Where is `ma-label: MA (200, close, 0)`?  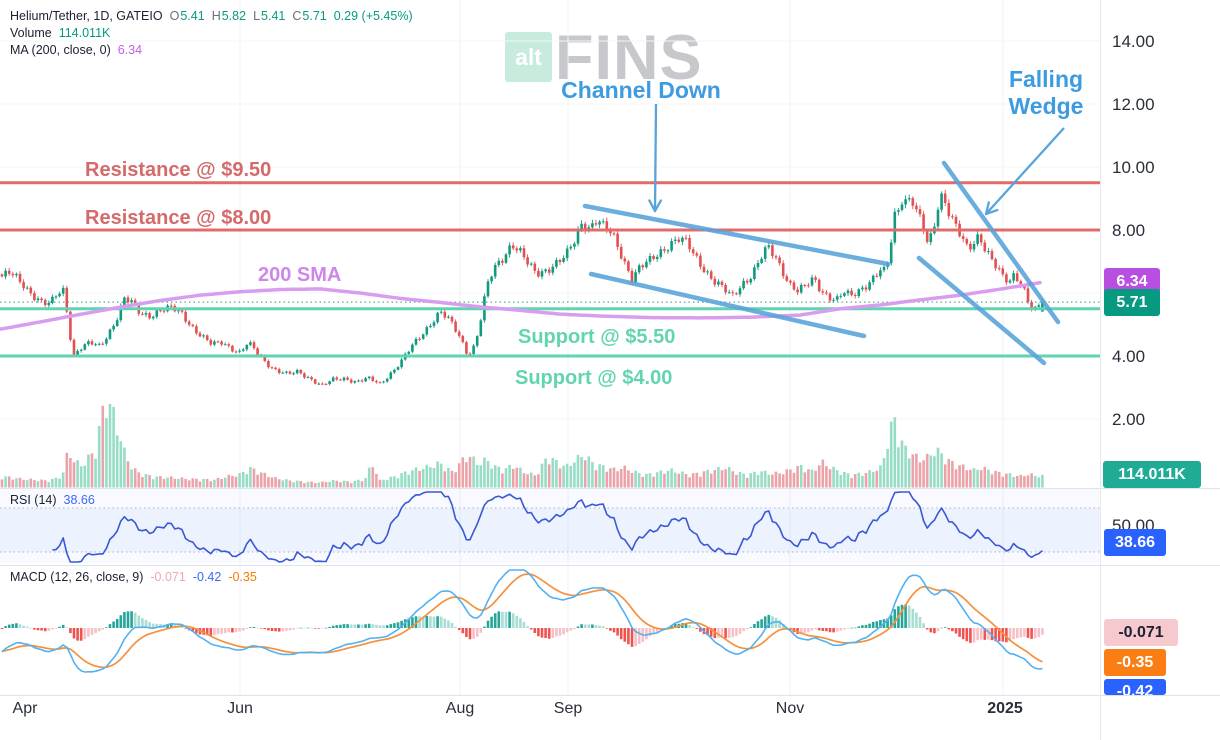 ma-label: MA (200, close, 0) is located at coordinates (60, 50).